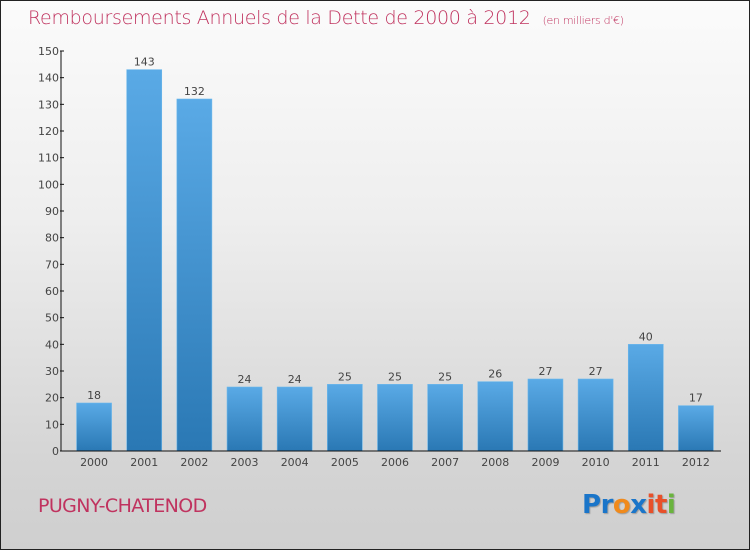  What do you see at coordinates (345, 462) in the screenshot?
I see `x-tick-label: 2005` at bounding box center [345, 462].